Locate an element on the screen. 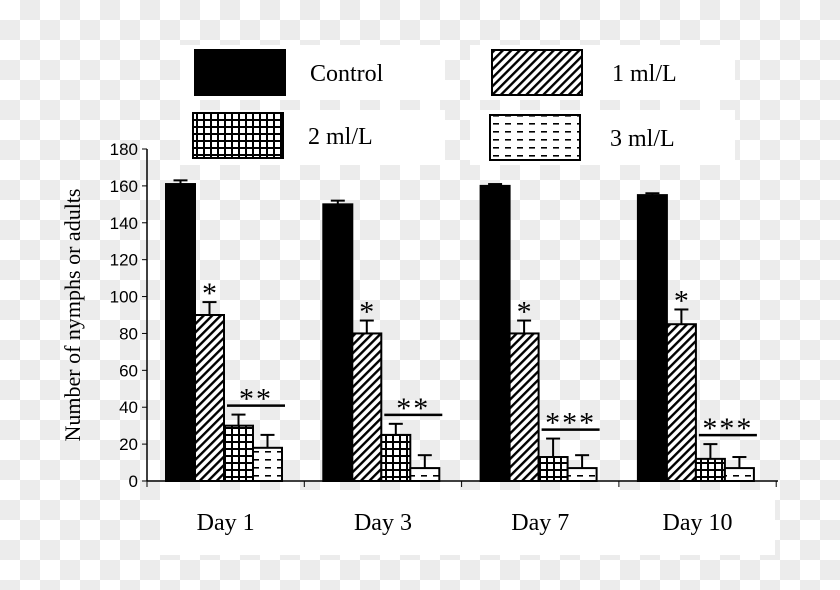 This screenshot has height=590, width=840. y-tick-label: 0 is located at coordinates (133, 481).